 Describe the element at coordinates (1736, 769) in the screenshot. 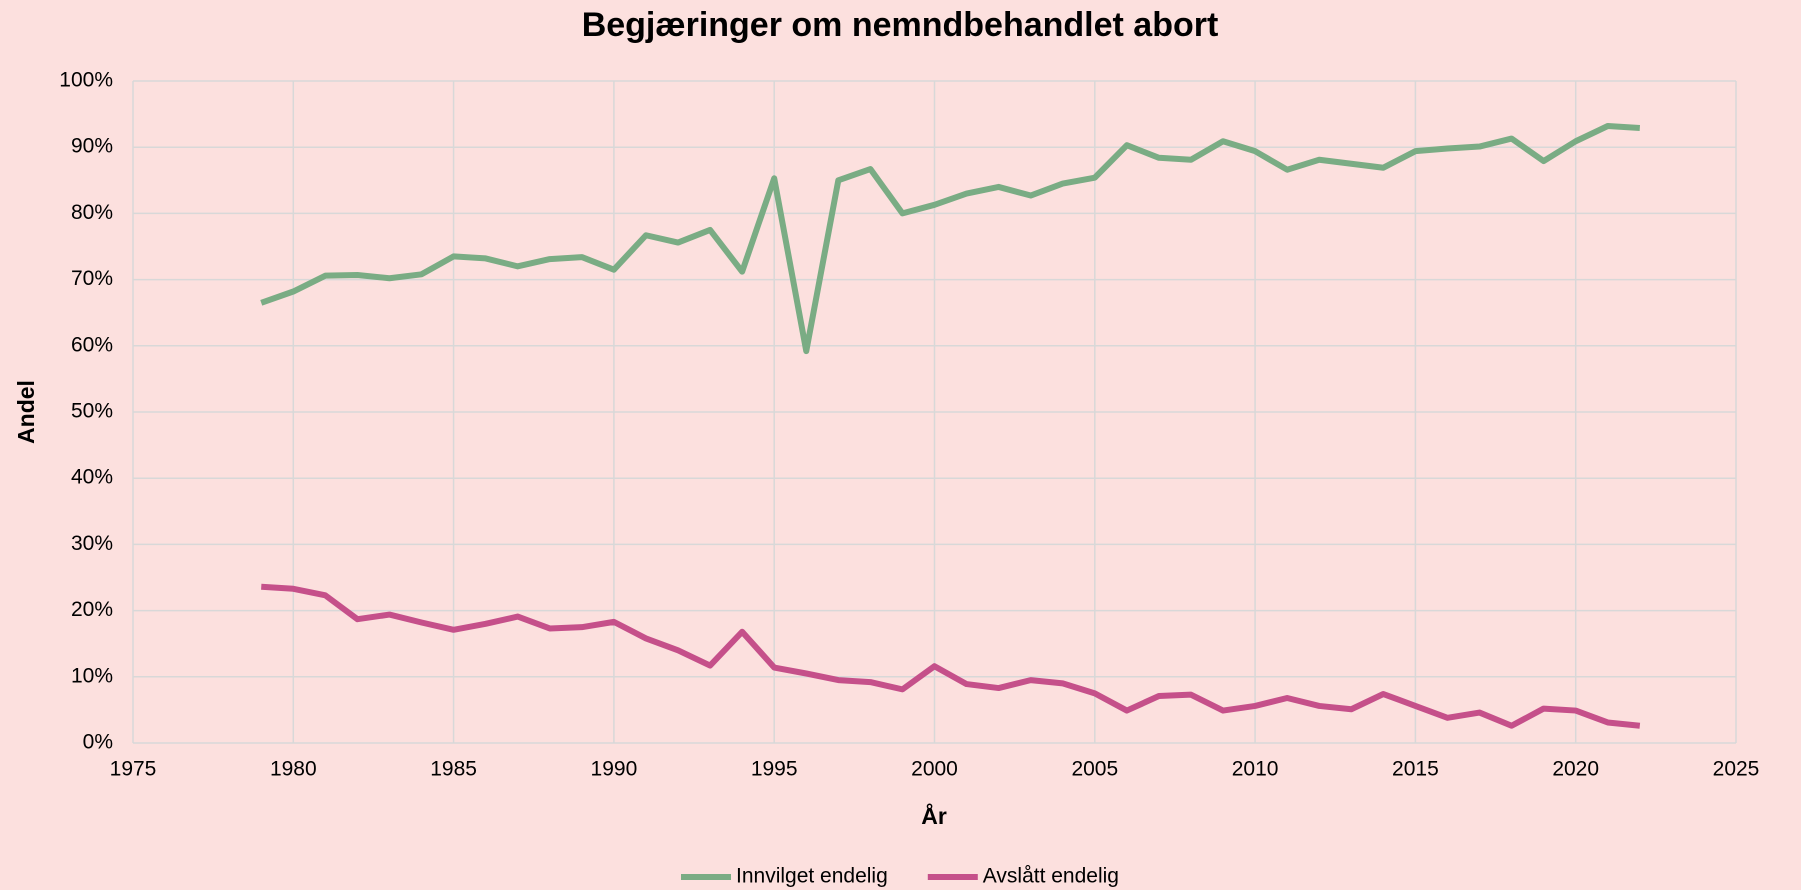

I see `x-tick-label: 2025` at that location.